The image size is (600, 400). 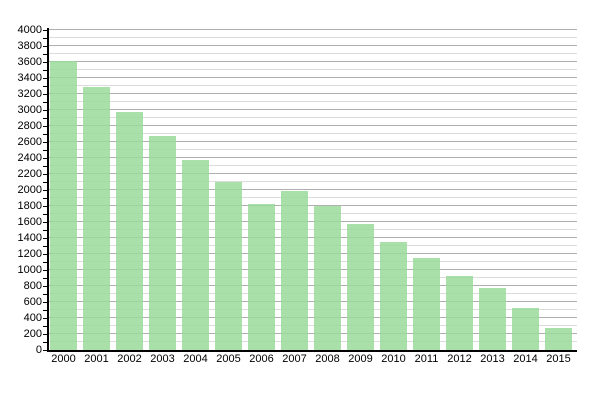 I want to click on bar-2009, so click(x=360, y=287).